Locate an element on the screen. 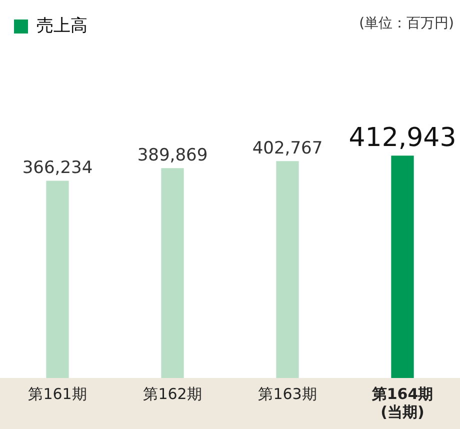  legend-label: 売上高 is located at coordinates (62, 26).